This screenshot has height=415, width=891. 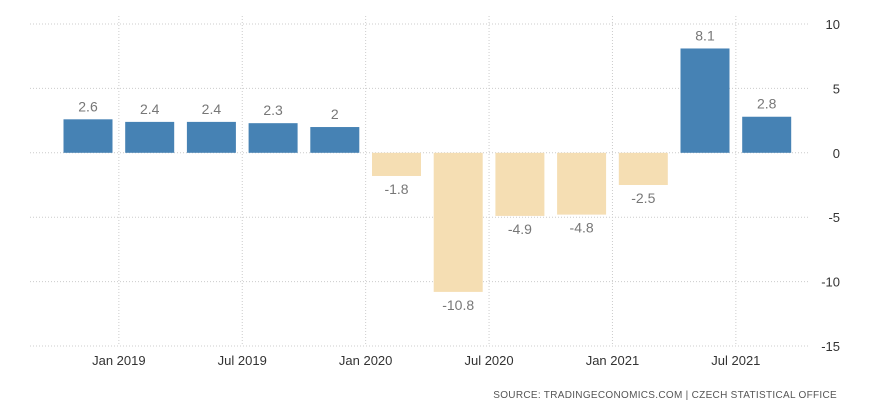 What do you see at coordinates (705, 35) in the screenshot?
I see `data-label: 8.1` at bounding box center [705, 35].